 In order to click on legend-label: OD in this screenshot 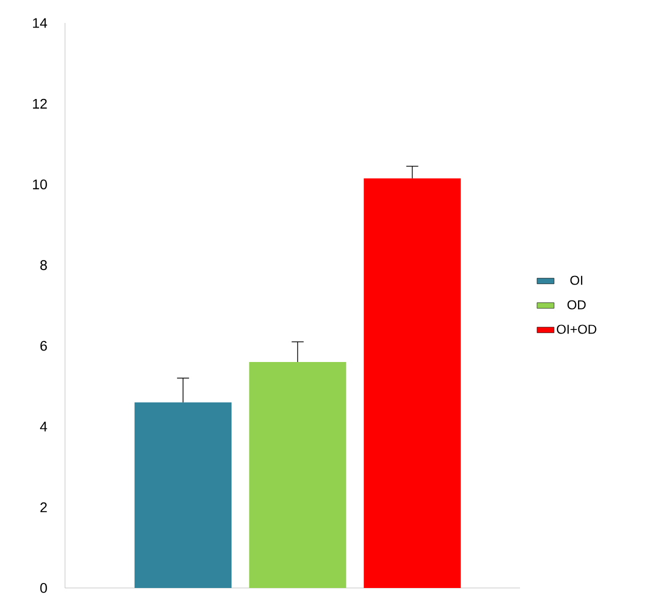, I will do `click(576, 305)`.